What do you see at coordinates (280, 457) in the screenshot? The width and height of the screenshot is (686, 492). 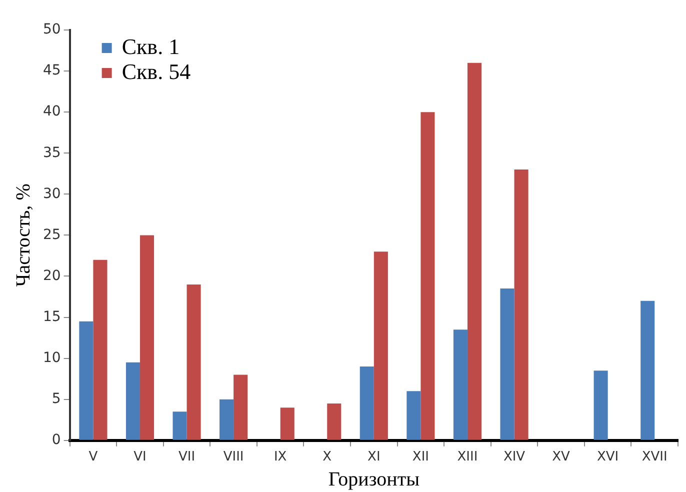 I see `x-tick-label: IX` at bounding box center [280, 457].